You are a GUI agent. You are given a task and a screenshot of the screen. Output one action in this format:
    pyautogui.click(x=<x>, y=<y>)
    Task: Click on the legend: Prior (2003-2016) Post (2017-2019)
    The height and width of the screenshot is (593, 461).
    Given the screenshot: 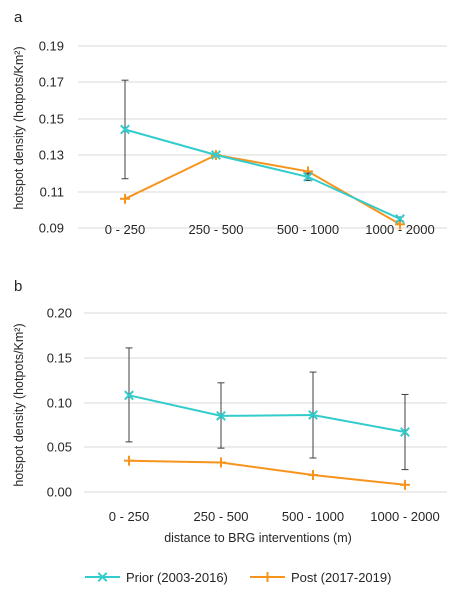 What is the action you would take?
    pyautogui.click(x=238, y=577)
    